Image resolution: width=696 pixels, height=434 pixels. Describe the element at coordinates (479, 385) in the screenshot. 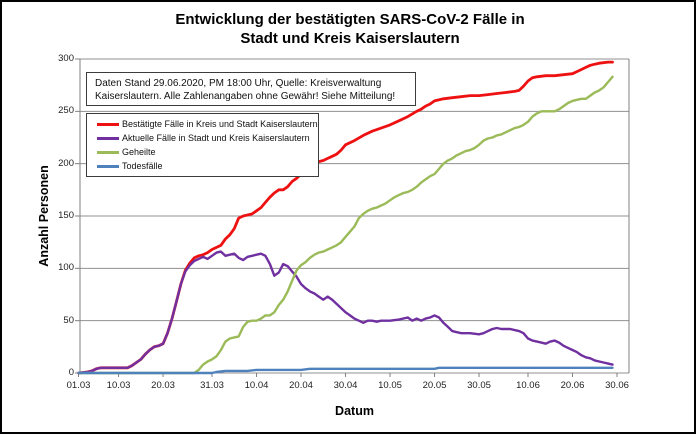

I see `x-tick-label: 30.05` at that location.